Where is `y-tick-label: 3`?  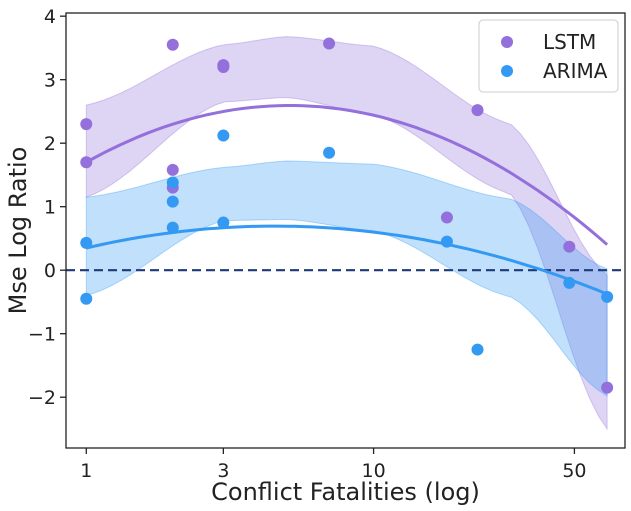
y-tick-label: 3 is located at coordinates (50, 81).